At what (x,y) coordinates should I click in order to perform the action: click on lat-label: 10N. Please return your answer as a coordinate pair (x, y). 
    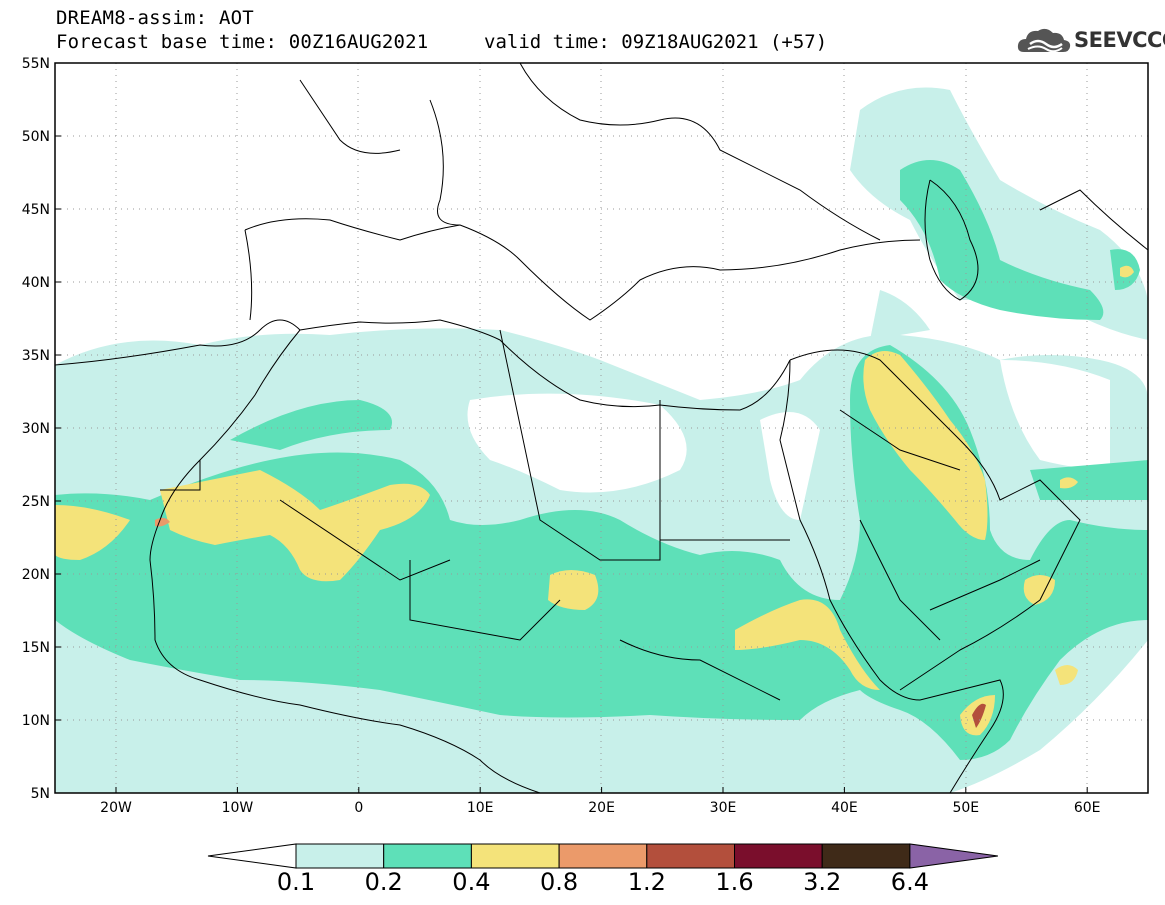
    Looking at the image, I should click on (36, 721).